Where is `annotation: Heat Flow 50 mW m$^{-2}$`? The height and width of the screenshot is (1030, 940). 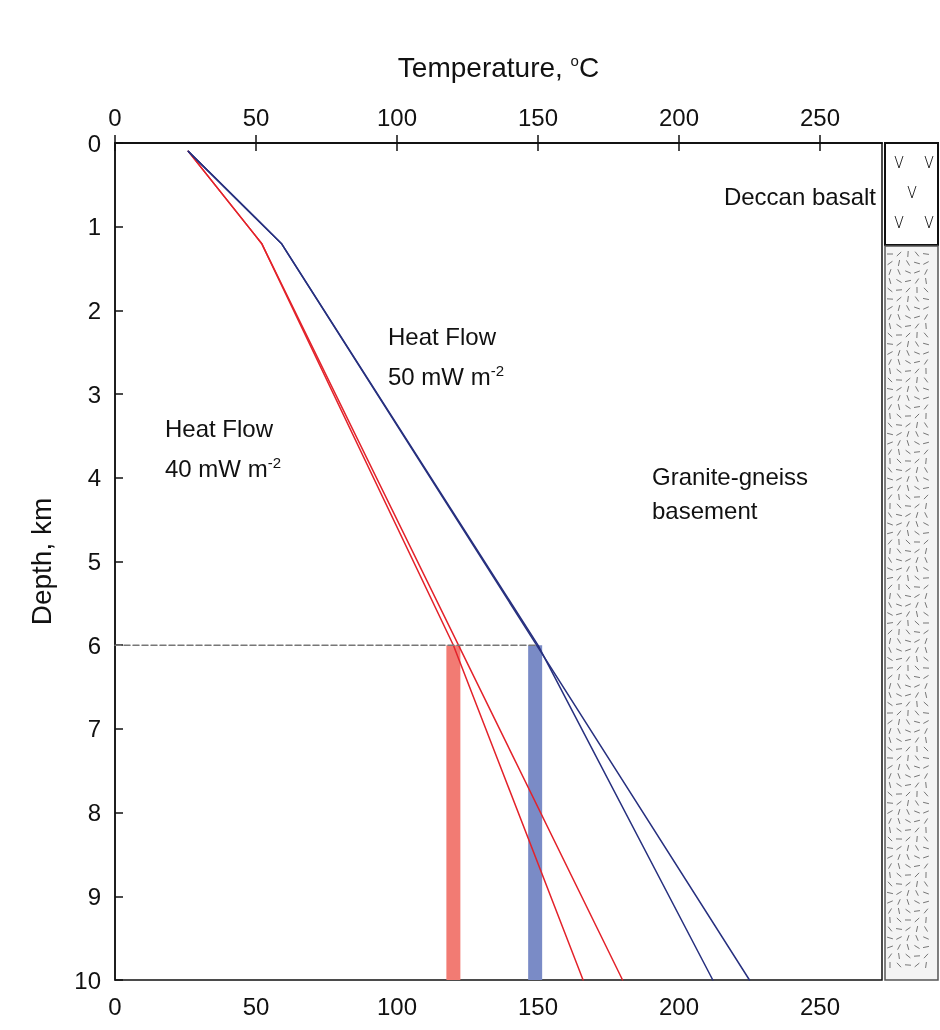
annotation: Heat Flow 50 mW m$^{-2}$ is located at coordinates (446, 357).